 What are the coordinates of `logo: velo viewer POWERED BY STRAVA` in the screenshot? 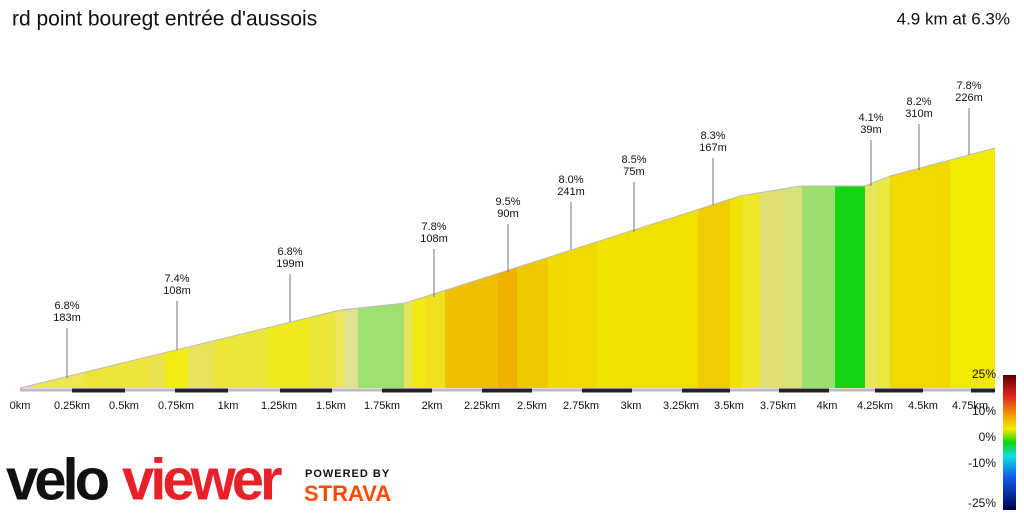 It's located at (198, 479).